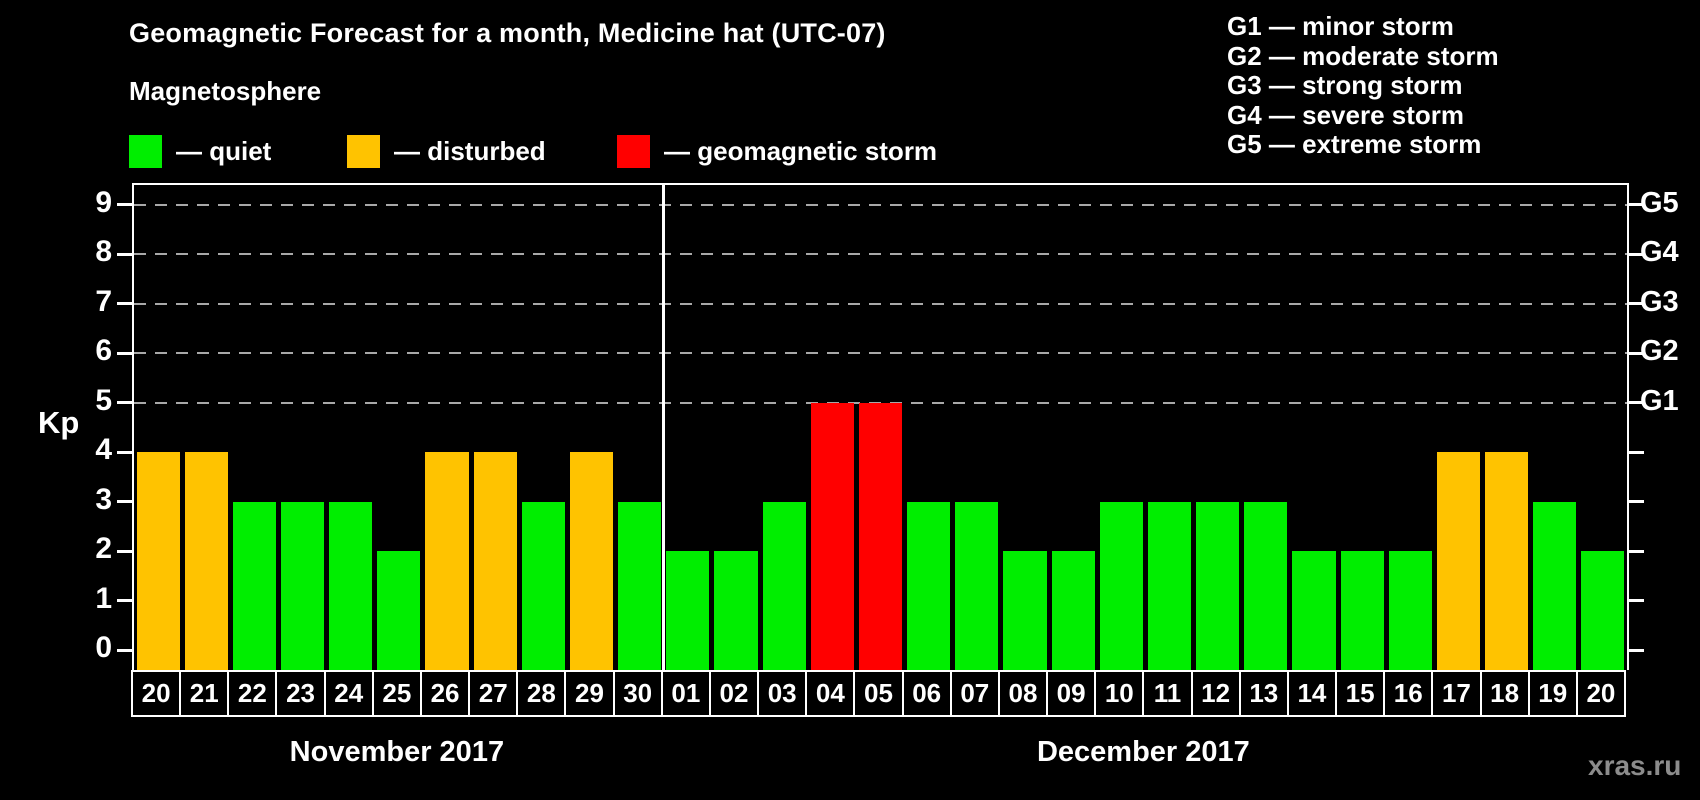 Image resolution: width=1700 pixels, height=800 pixels. Describe the element at coordinates (1456, 693) in the screenshot. I see `day-label-17: 17` at that location.